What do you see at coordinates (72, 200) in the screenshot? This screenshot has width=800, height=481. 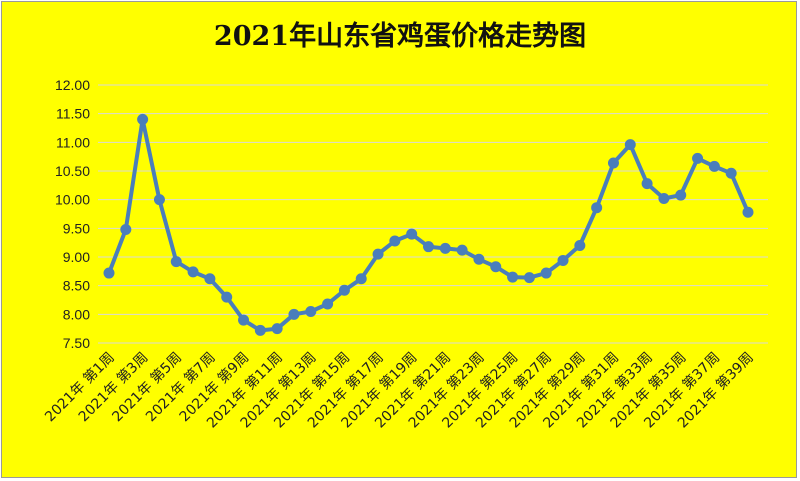 I see `y-tick-label: 10.00` at bounding box center [72, 200].